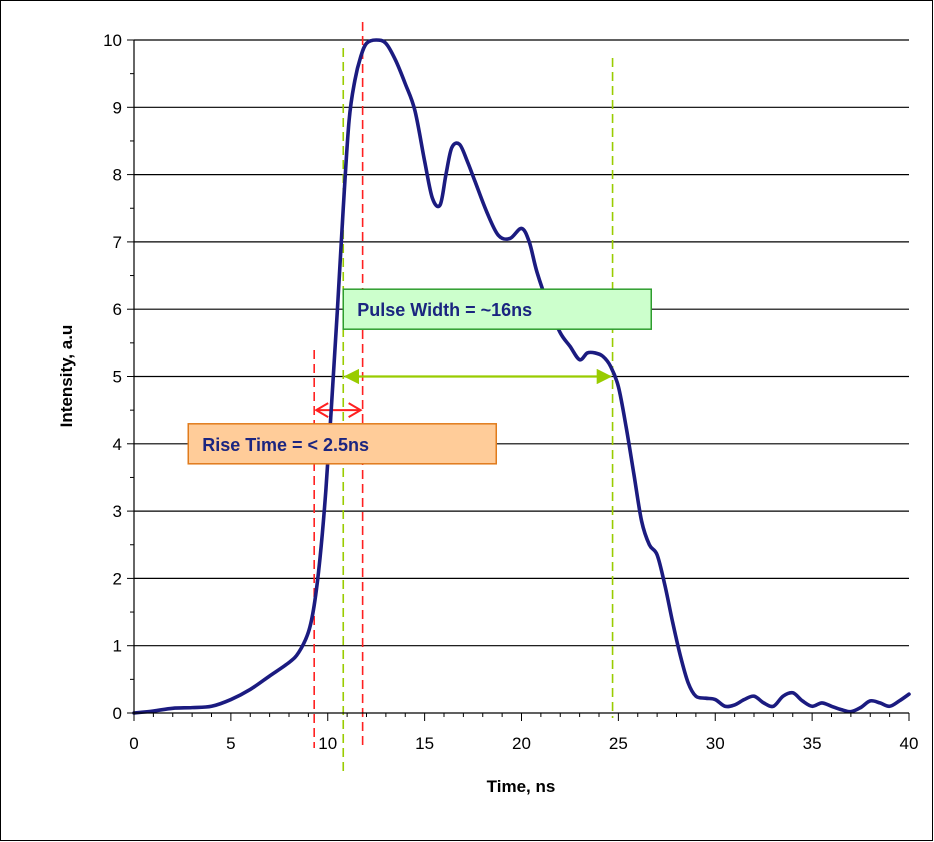  I want to click on y-tick-label: 5, so click(117, 377).